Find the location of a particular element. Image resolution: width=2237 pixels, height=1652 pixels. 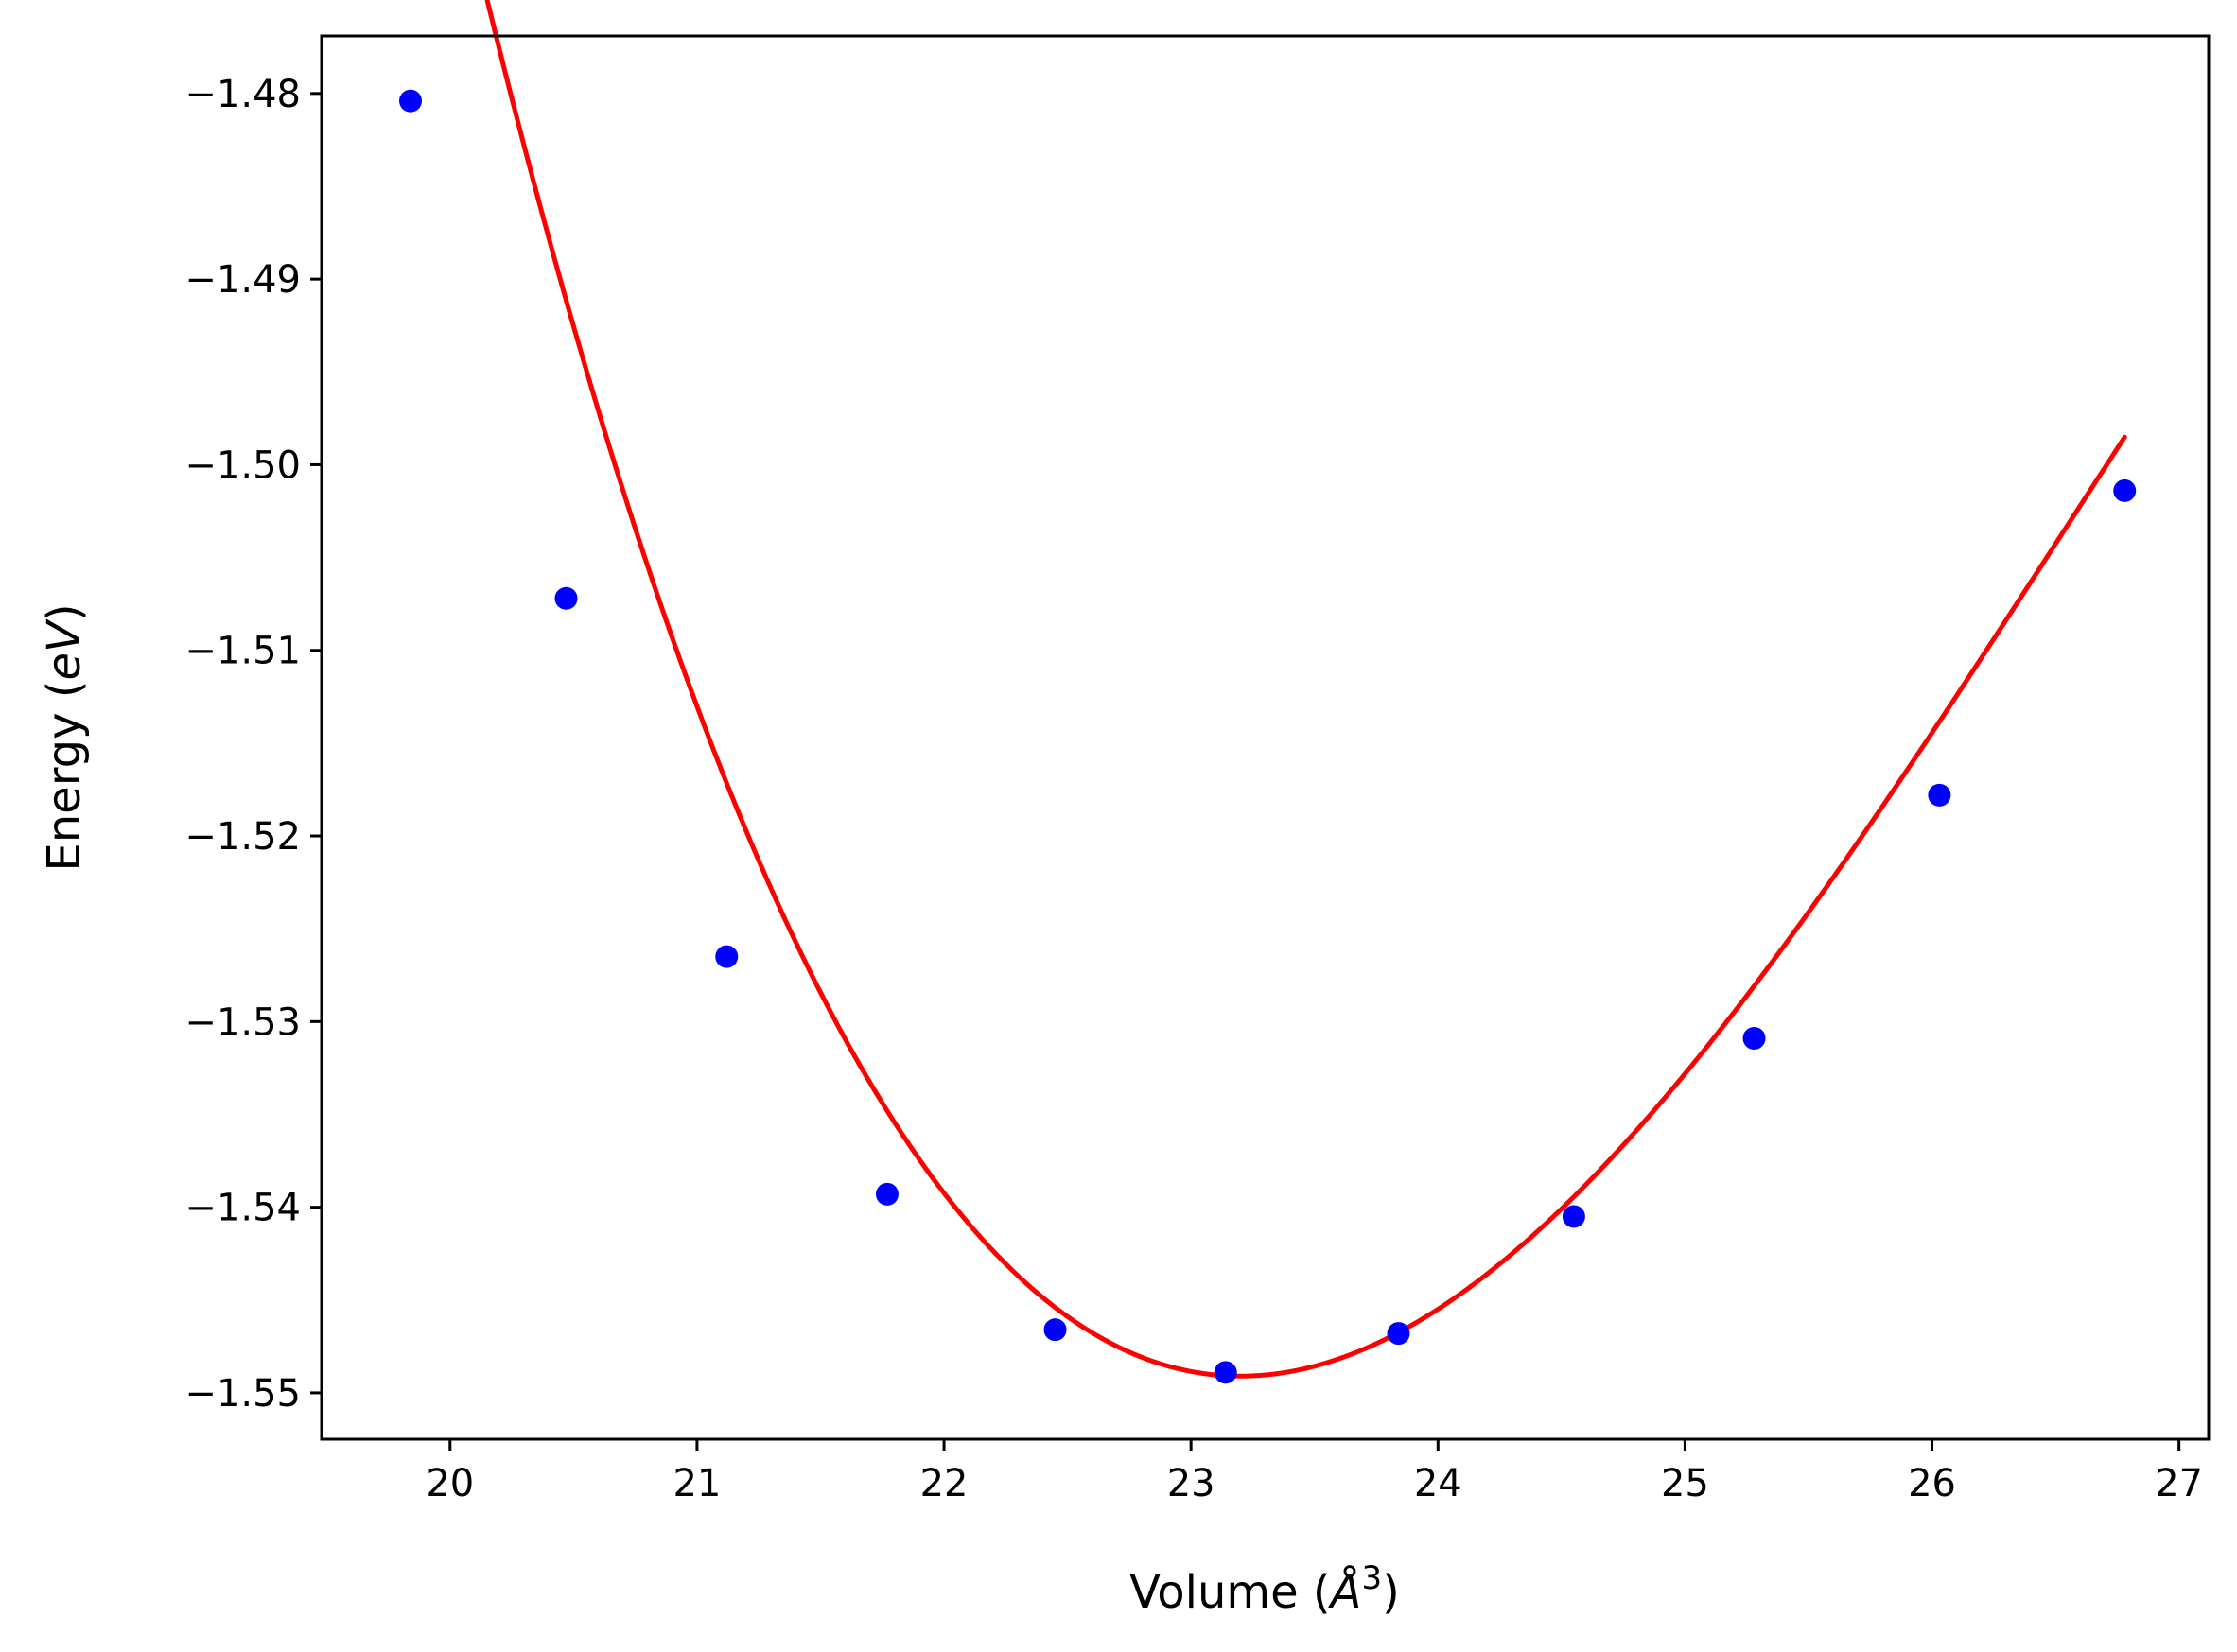

x-tick-label: 25 is located at coordinates (1685, 1484).